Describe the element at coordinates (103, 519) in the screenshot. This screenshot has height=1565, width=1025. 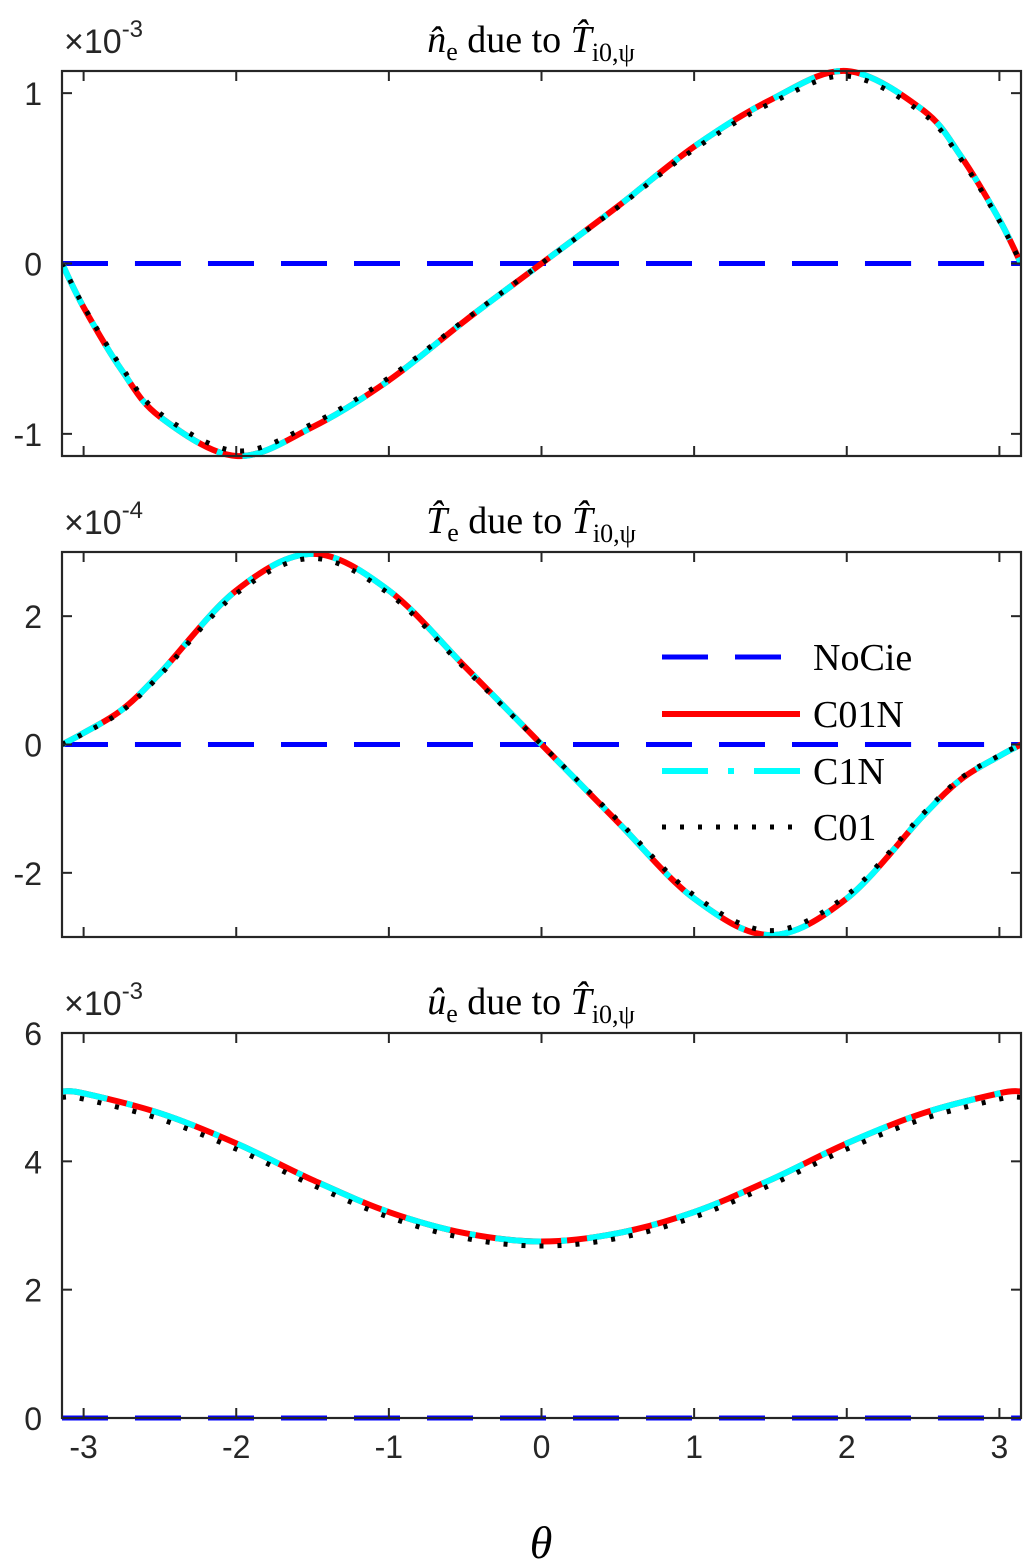
I see `y-exponent-label: ×10⁻⁴` at that location.